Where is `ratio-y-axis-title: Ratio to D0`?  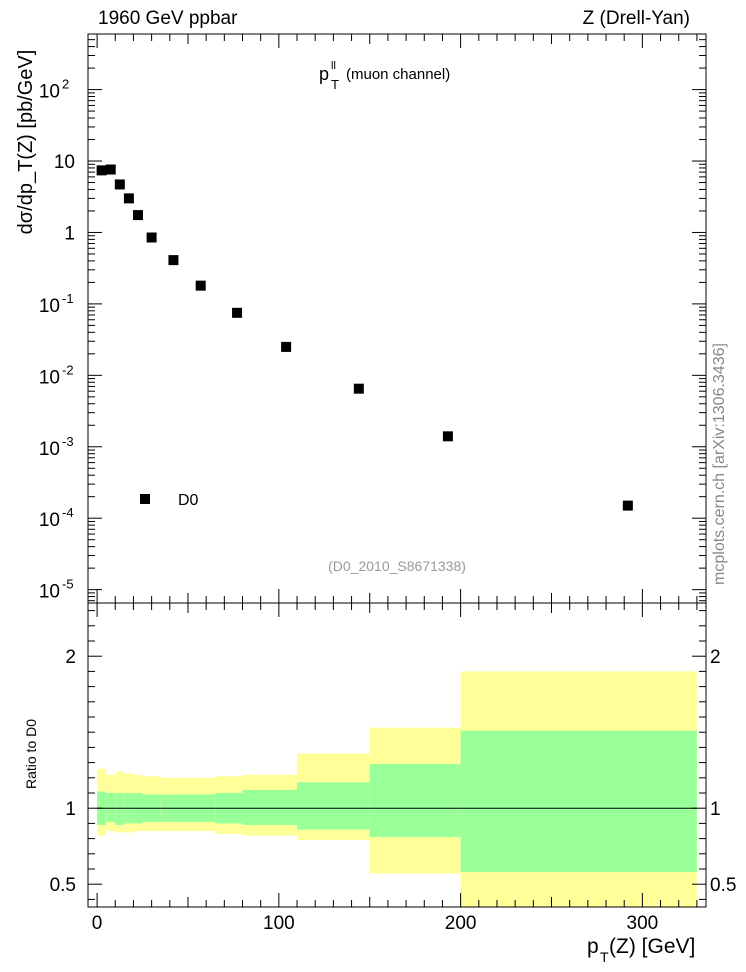
ratio-y-axis-title: Ratio to D0 is located at coordinates (31, 754).